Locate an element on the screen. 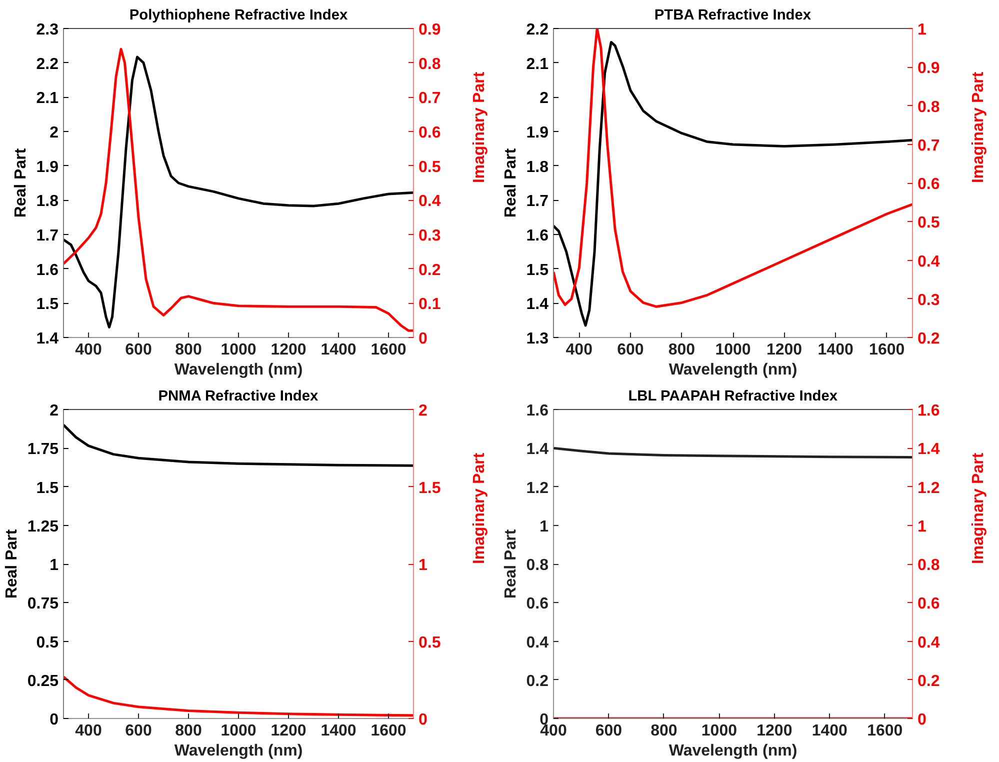 This screenshot has height=762, width=999. y2-tick-label: 0.9 is located at coordinates (929, 69).